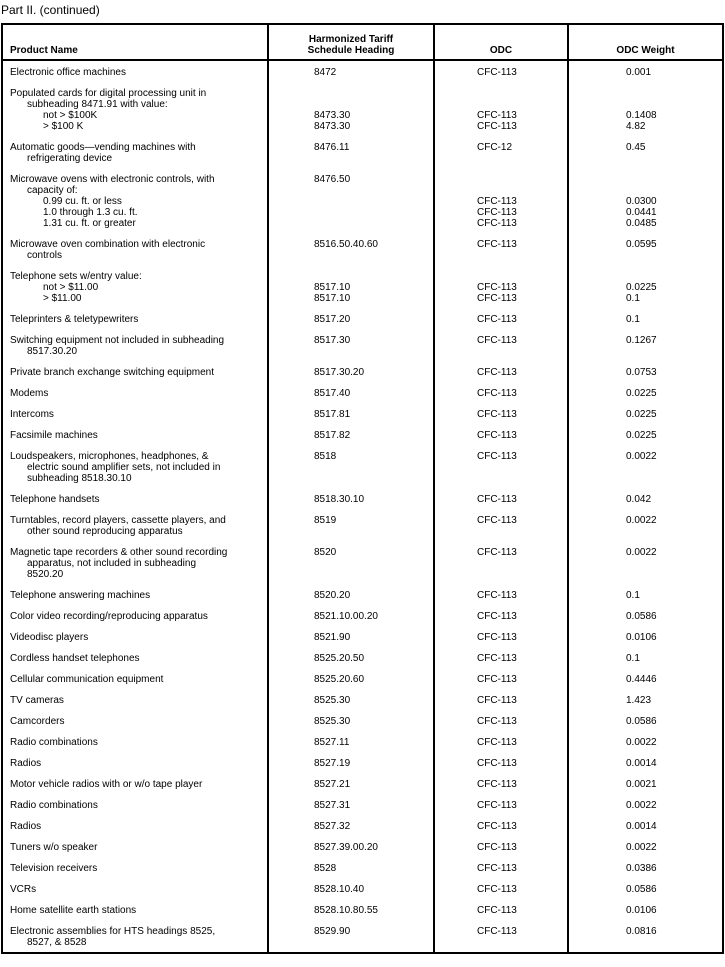 The height and width of the screenshot is (967, 725). I want to click on product-line: Home satellite earth stations, so click(73, 910).